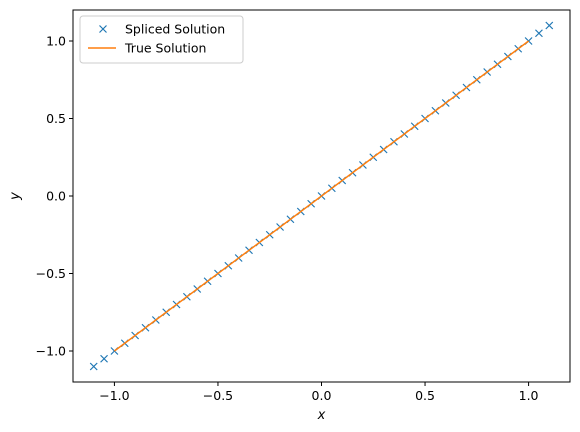 This screenshot has height=432, width=580. I want to click on legend-box, so click(161, 39).